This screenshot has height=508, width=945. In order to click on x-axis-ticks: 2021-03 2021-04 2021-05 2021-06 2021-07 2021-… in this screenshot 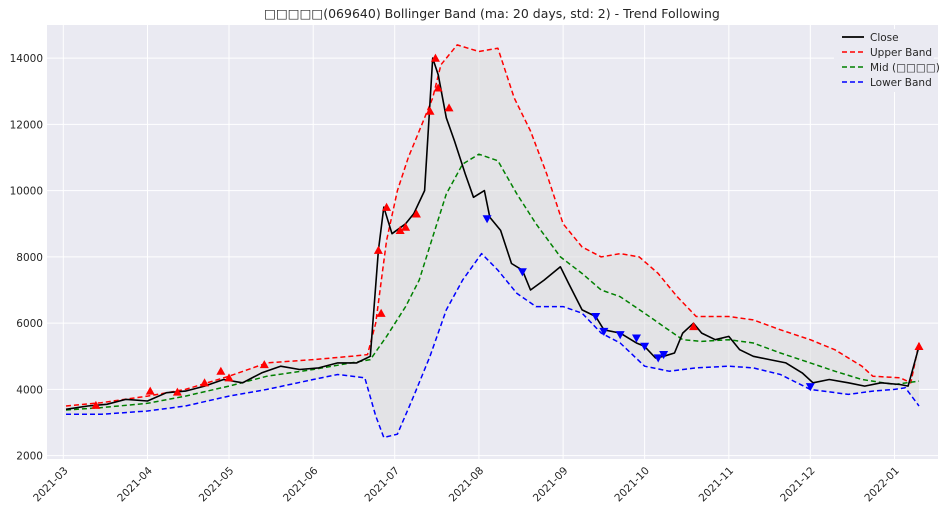, I will do `click(466, 485)`.